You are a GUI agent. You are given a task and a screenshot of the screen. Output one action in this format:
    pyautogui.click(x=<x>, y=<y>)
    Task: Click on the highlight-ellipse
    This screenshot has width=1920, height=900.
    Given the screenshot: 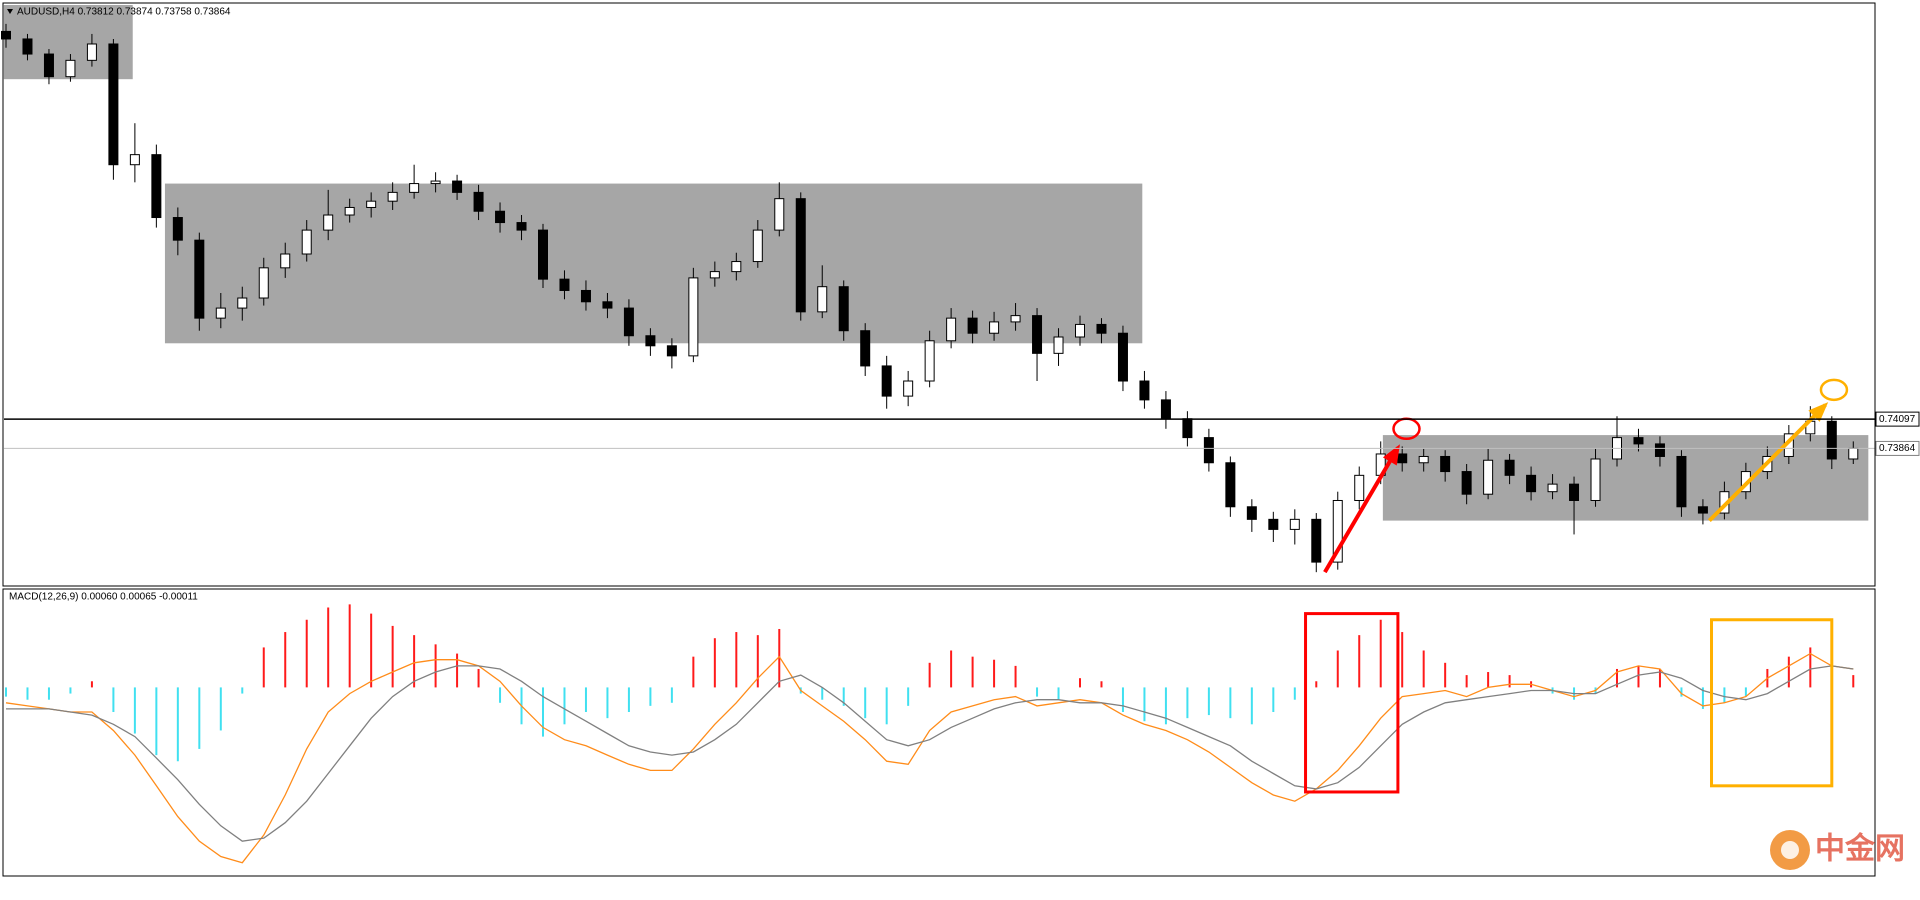 What is the action you would take?
    pyautogui.click(x=1834, y=390)
    